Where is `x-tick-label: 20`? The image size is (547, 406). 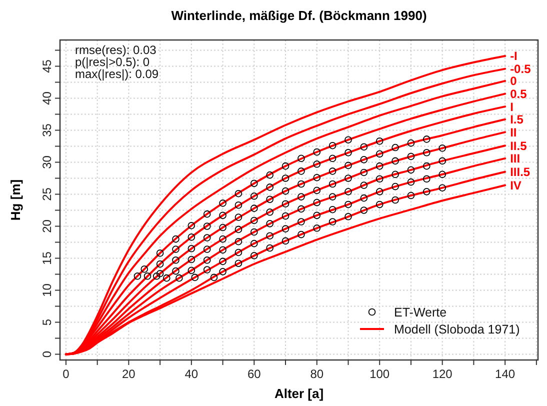 x-tick-label: 20 is located at coordinates (129, 374).